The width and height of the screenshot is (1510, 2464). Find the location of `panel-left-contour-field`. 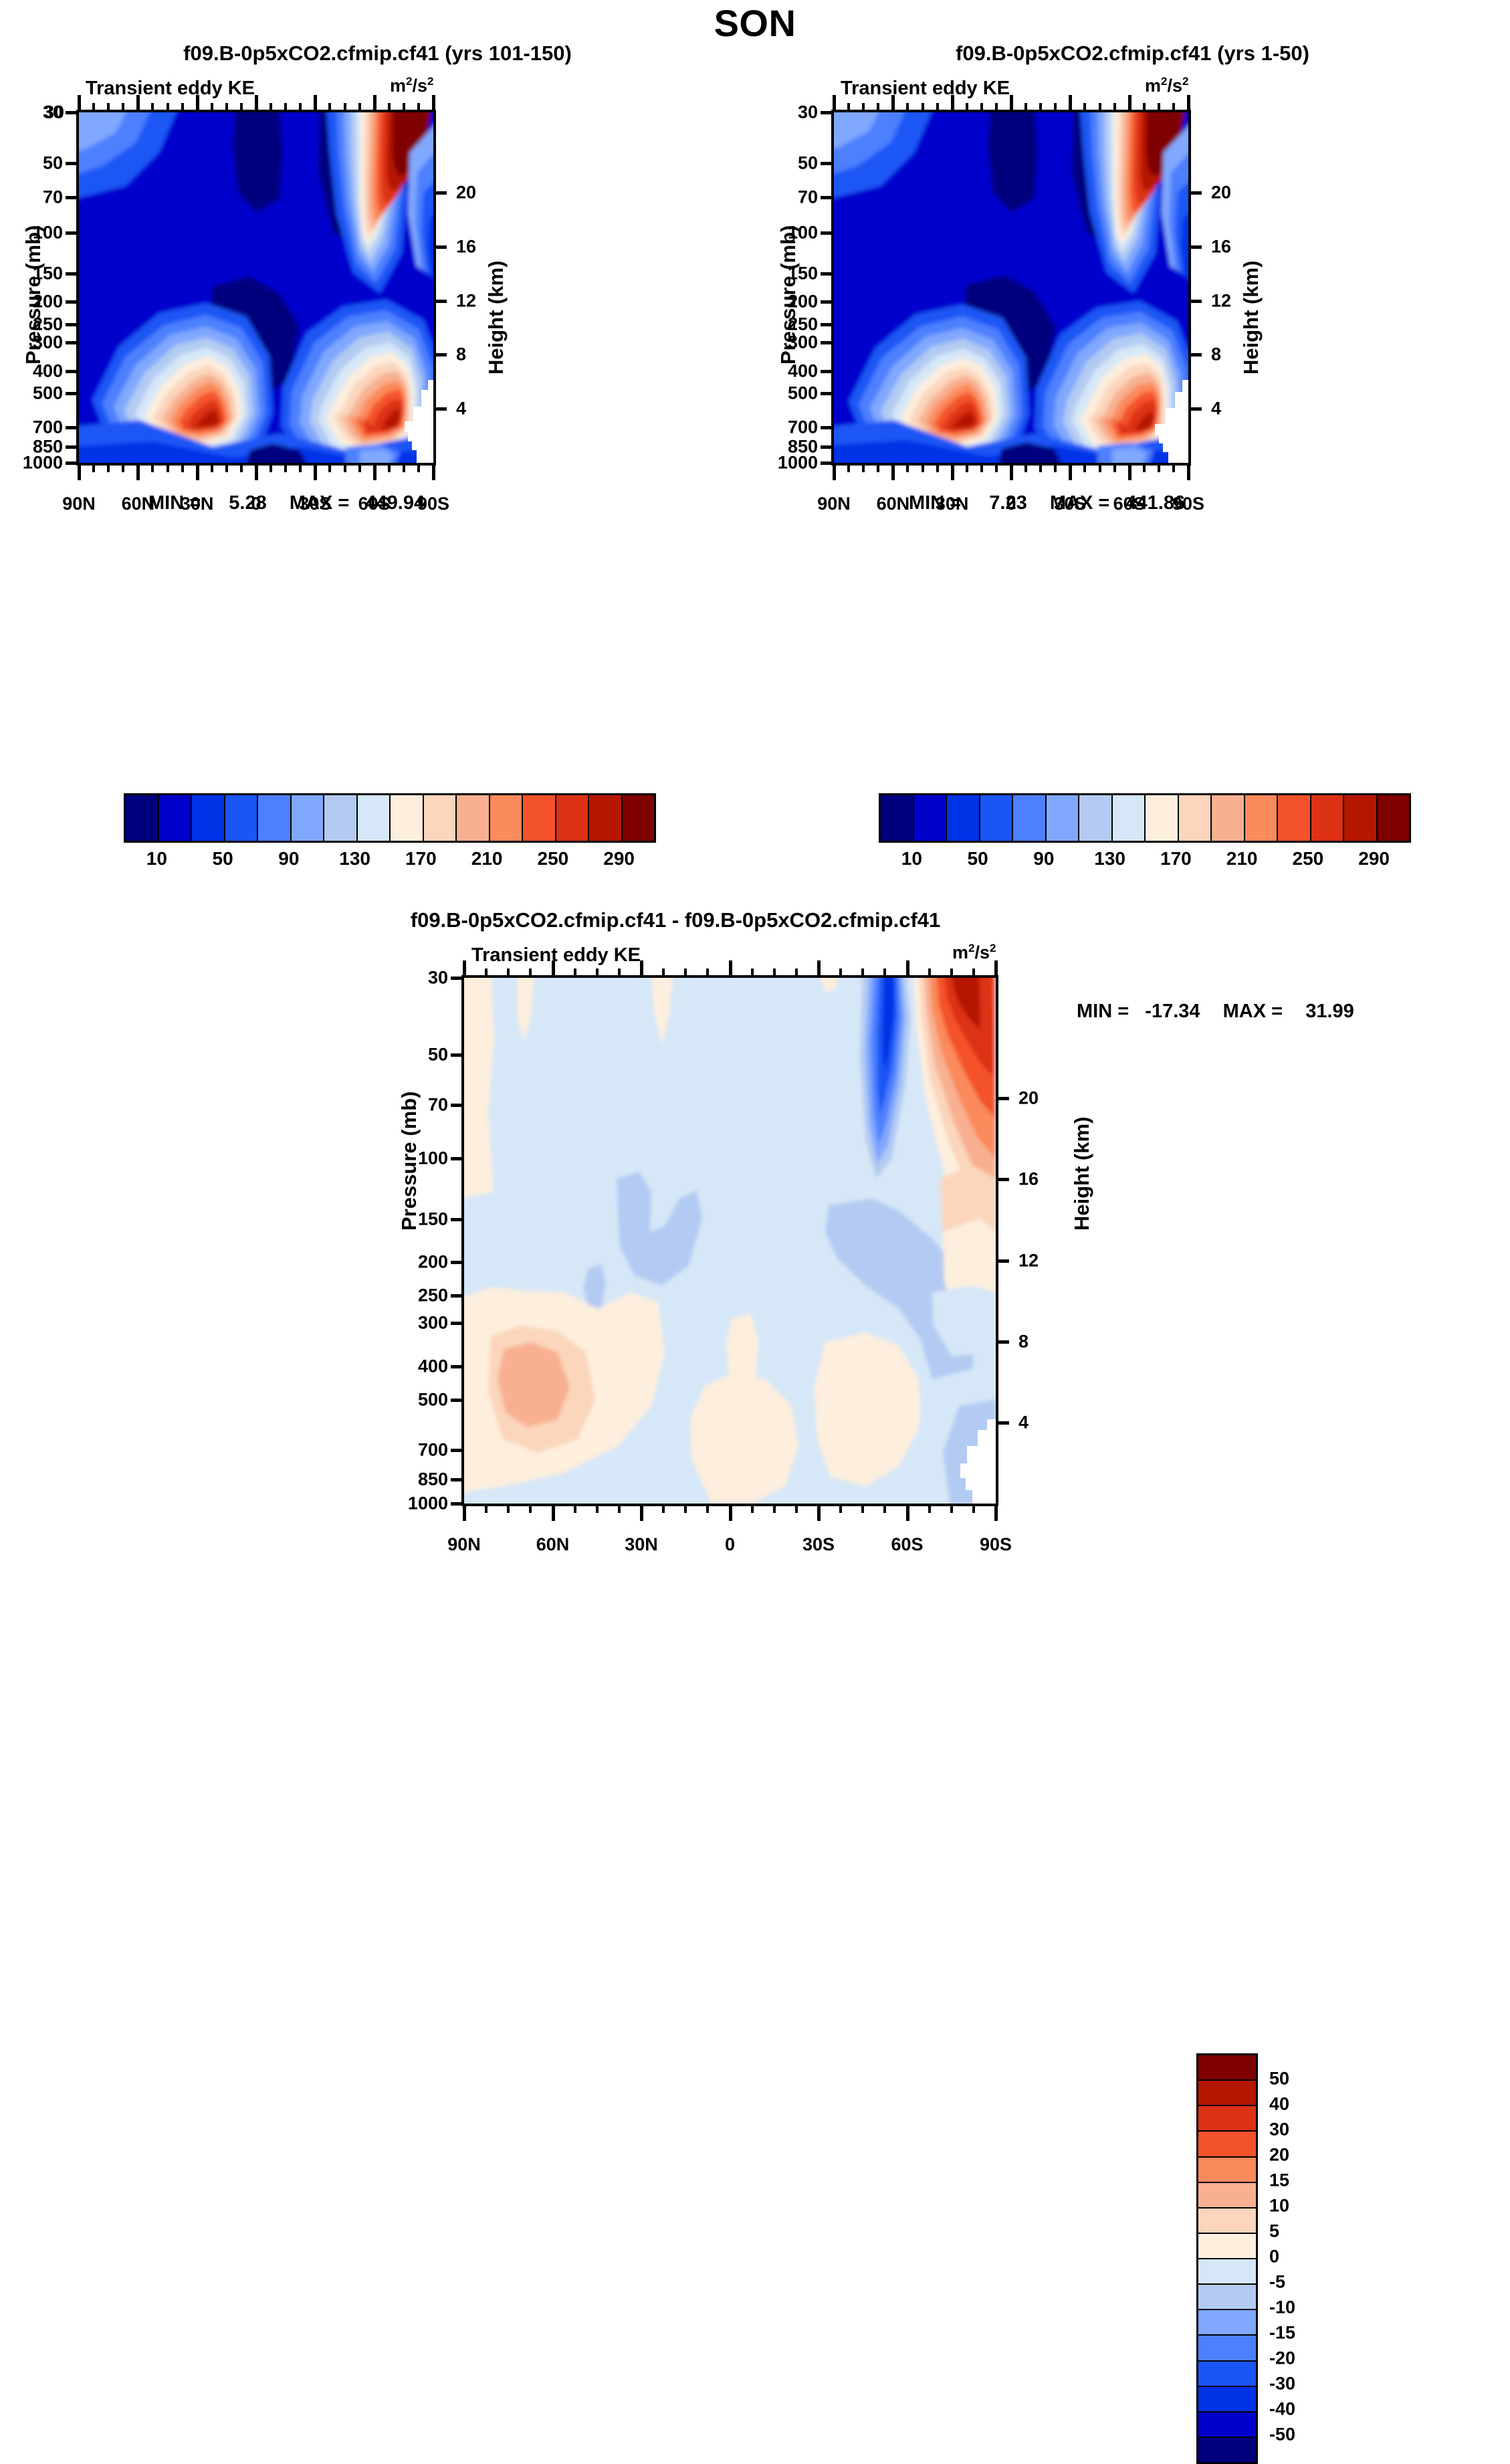

panel-left-contour-field is located at coordinates (256, 287).